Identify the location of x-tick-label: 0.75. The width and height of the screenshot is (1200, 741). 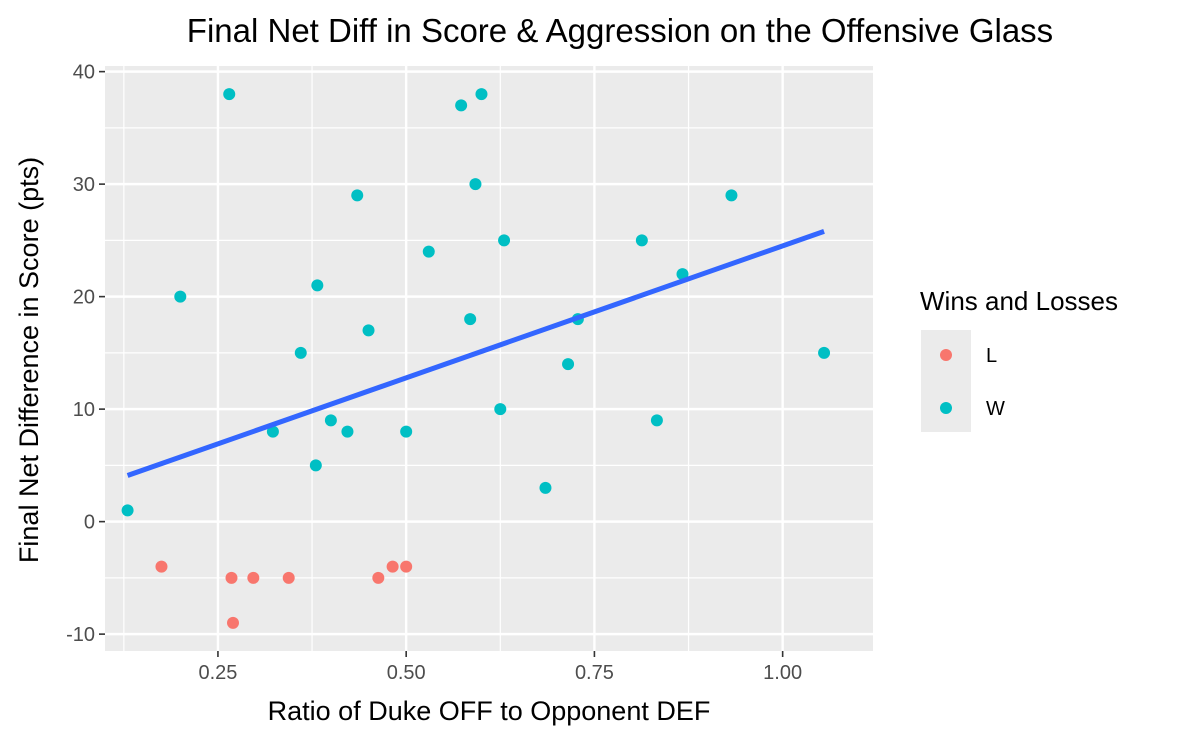
(594, 673).